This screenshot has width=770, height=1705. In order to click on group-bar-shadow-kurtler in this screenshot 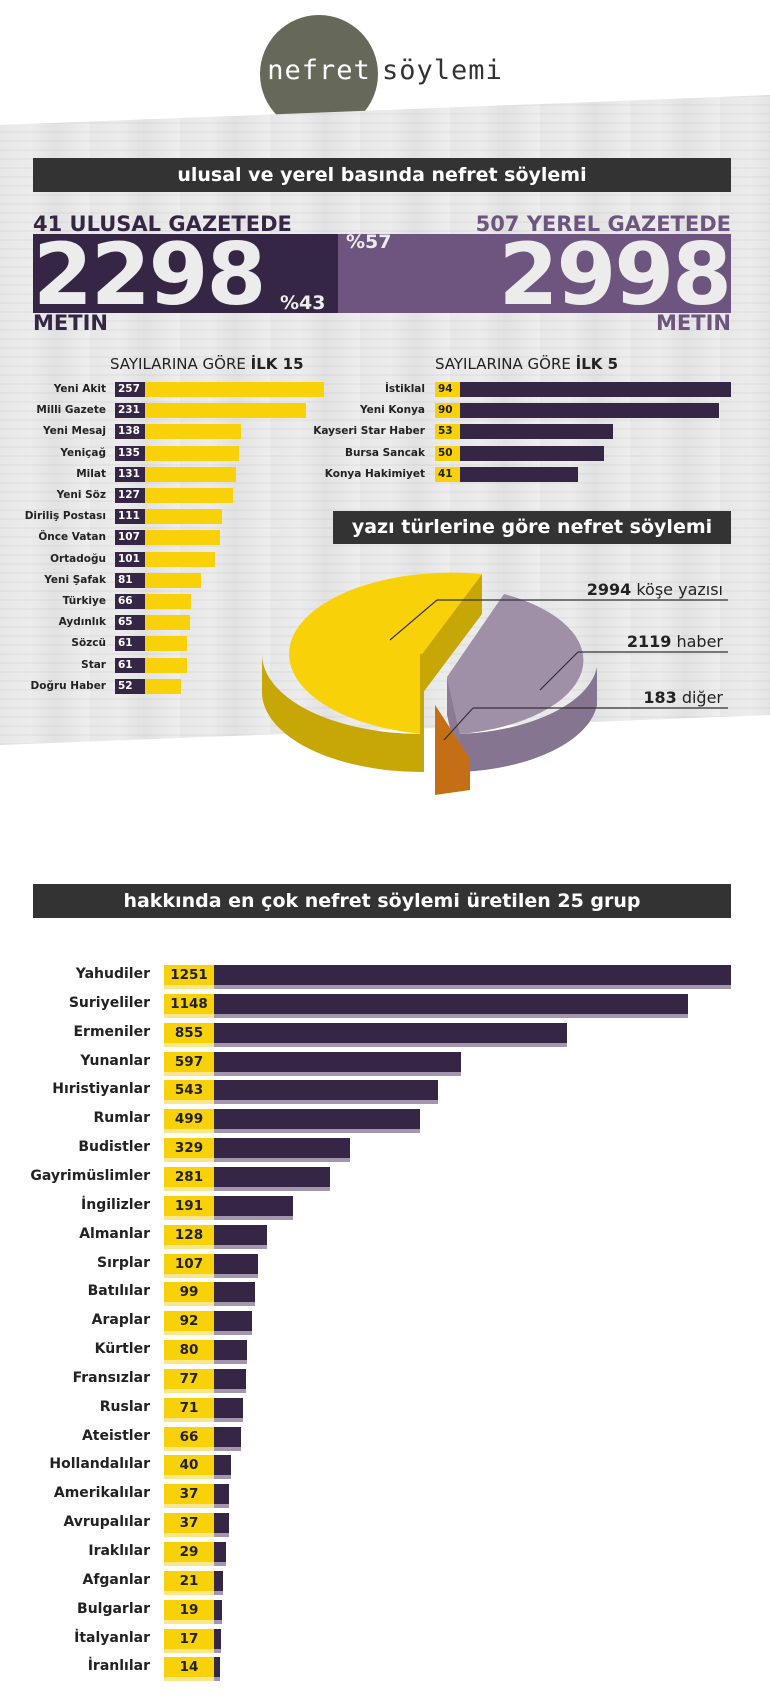, I will do `click(231, 1362)`.